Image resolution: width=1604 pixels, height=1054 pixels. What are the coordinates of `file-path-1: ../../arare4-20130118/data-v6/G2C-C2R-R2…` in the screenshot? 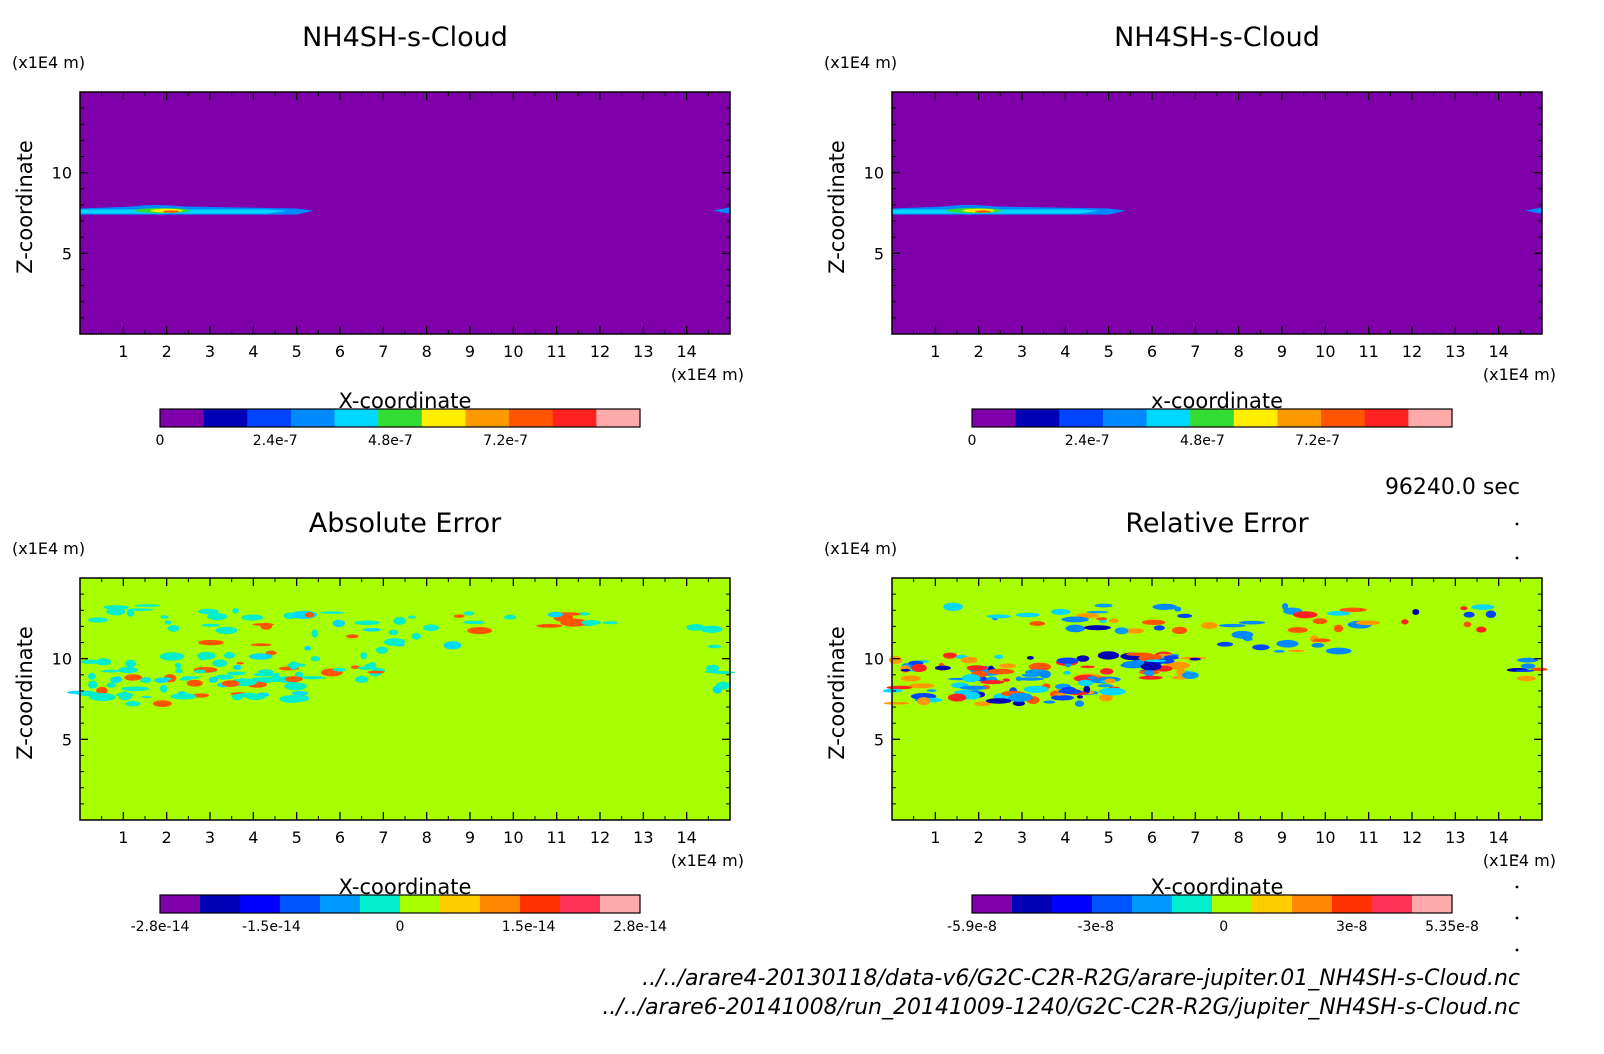 It's located at (1081, 978).